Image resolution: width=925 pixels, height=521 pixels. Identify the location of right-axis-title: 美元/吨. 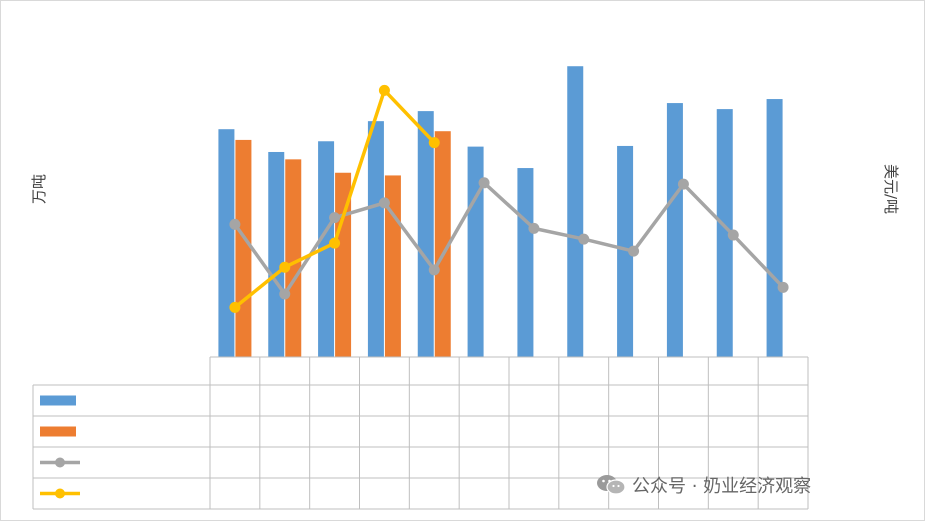
(891, 189).